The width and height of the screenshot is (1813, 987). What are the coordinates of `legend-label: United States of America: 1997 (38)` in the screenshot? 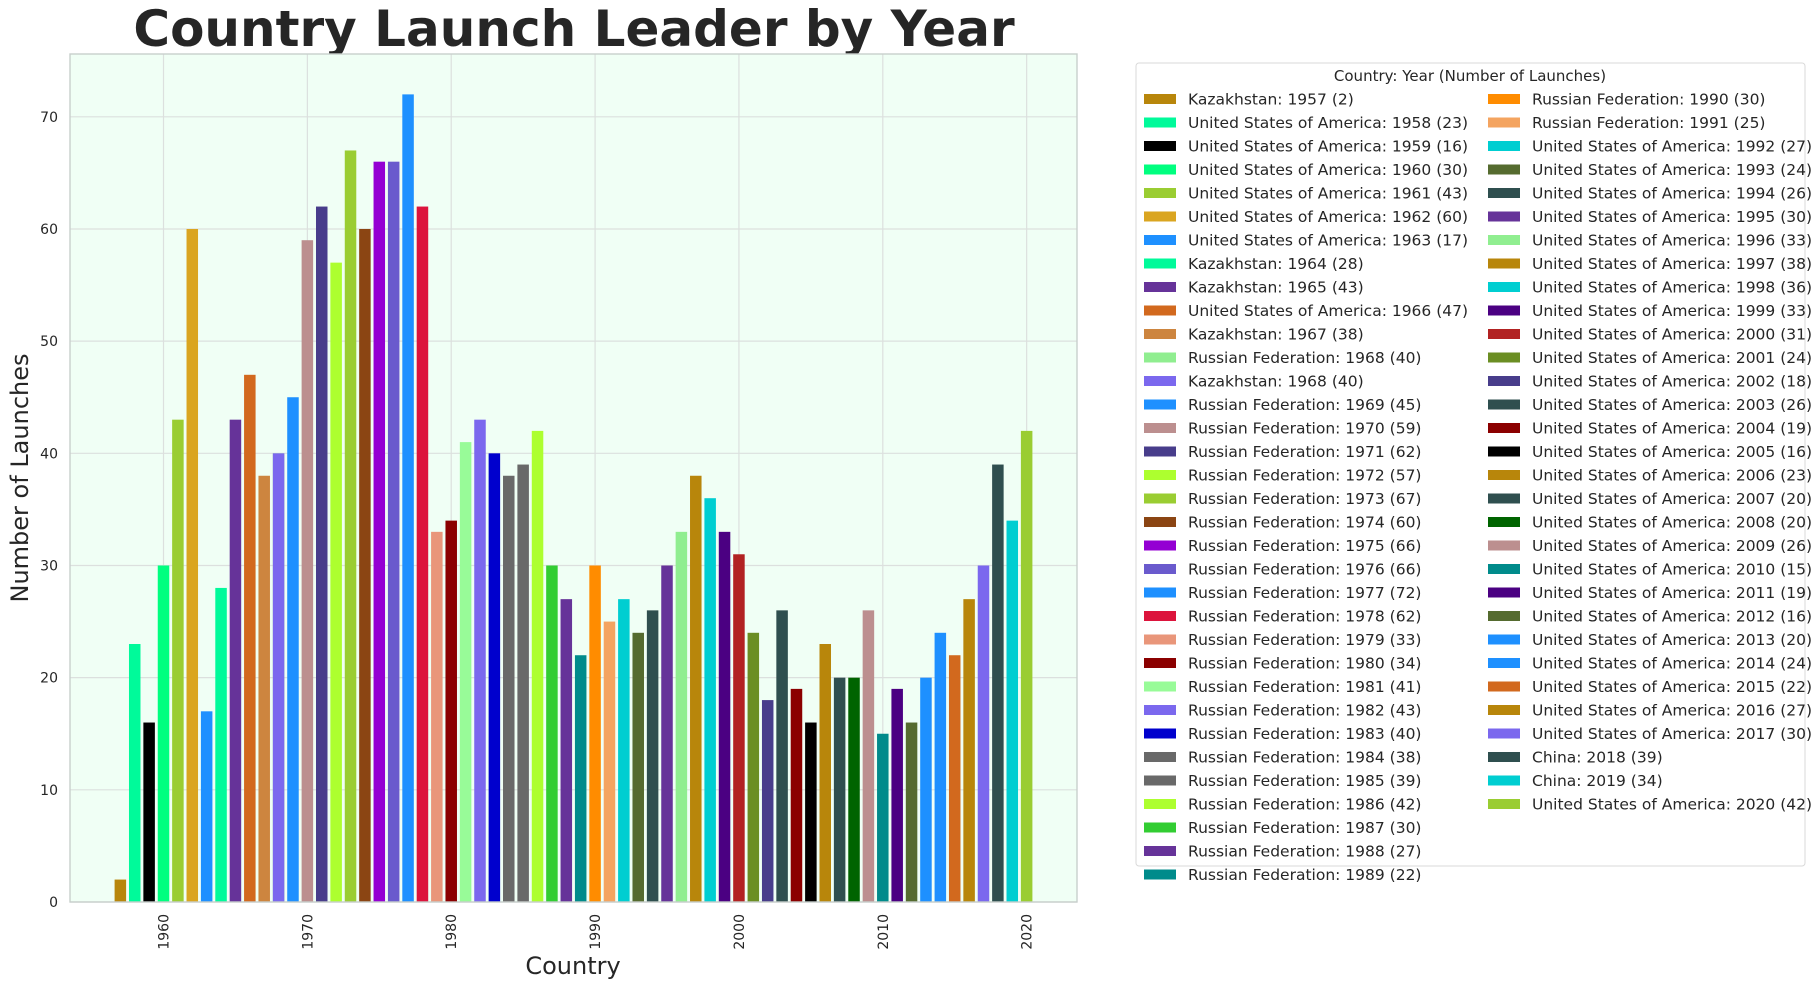 It's located at (1672, 264).